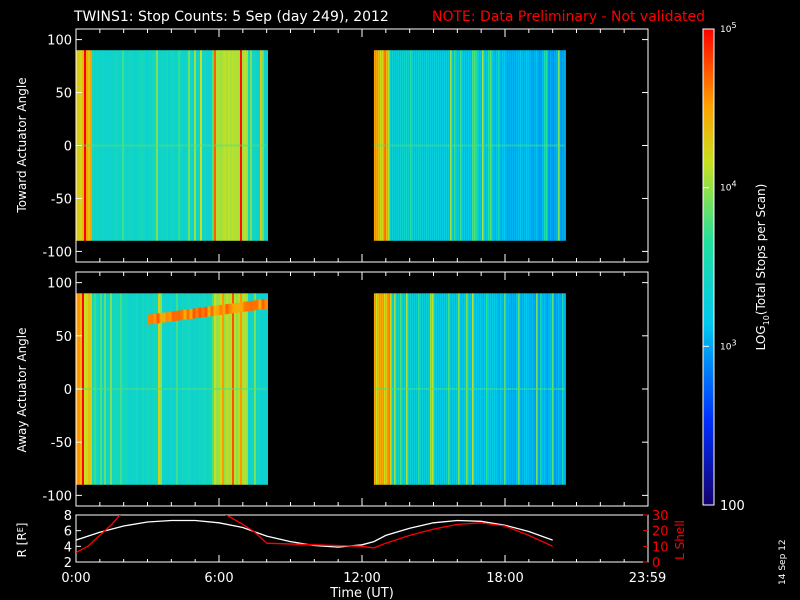 This screenshot has height=600, width=800. What do you see at coordinates (733, 25) in the screenshot?
I see `colorbar-tick-exponent: 5` at bounding box center [733, 25].